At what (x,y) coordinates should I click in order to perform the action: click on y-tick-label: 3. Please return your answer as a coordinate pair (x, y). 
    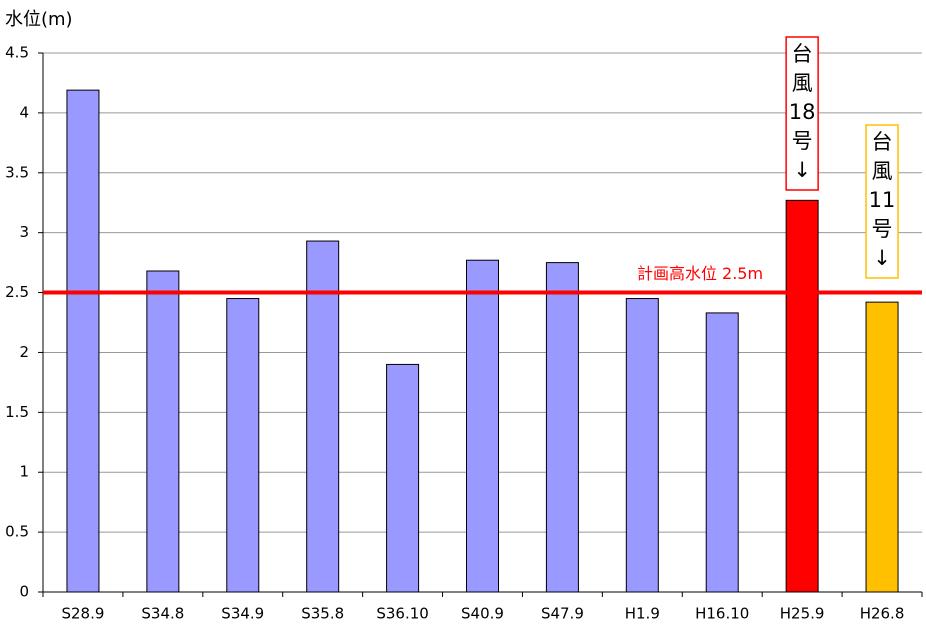
    Looking at the image, I should click on (24, 232).